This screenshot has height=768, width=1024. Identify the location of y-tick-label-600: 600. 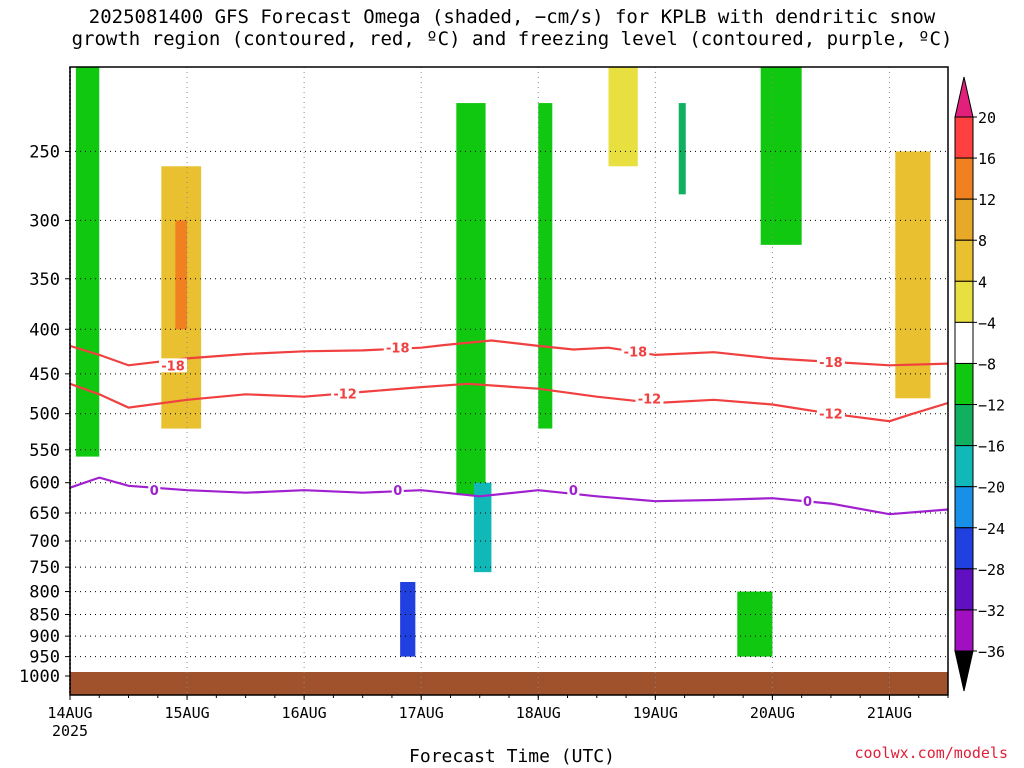
(44, 484).